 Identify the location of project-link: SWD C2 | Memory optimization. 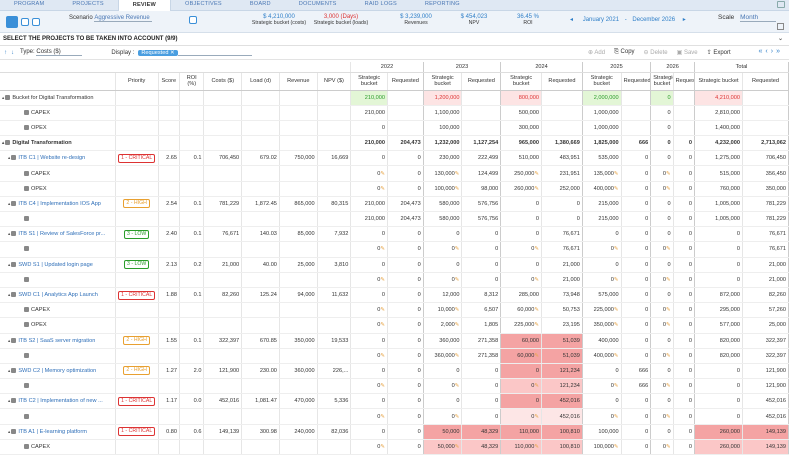
(57, 370).